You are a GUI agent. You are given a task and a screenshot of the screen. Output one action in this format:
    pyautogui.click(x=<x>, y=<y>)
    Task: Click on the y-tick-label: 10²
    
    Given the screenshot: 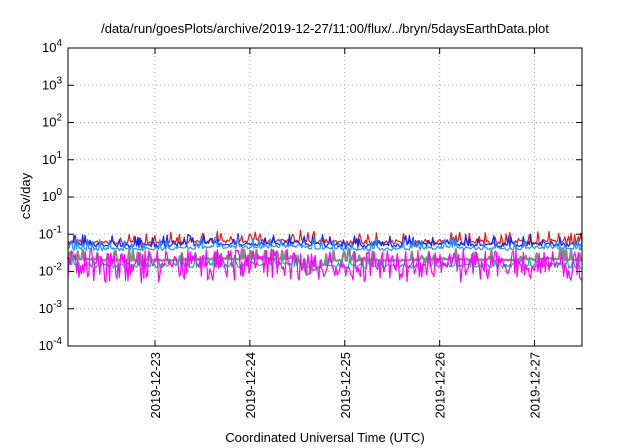 What is the action you would take?
    pyautogui.click(x=52, y=121)
    